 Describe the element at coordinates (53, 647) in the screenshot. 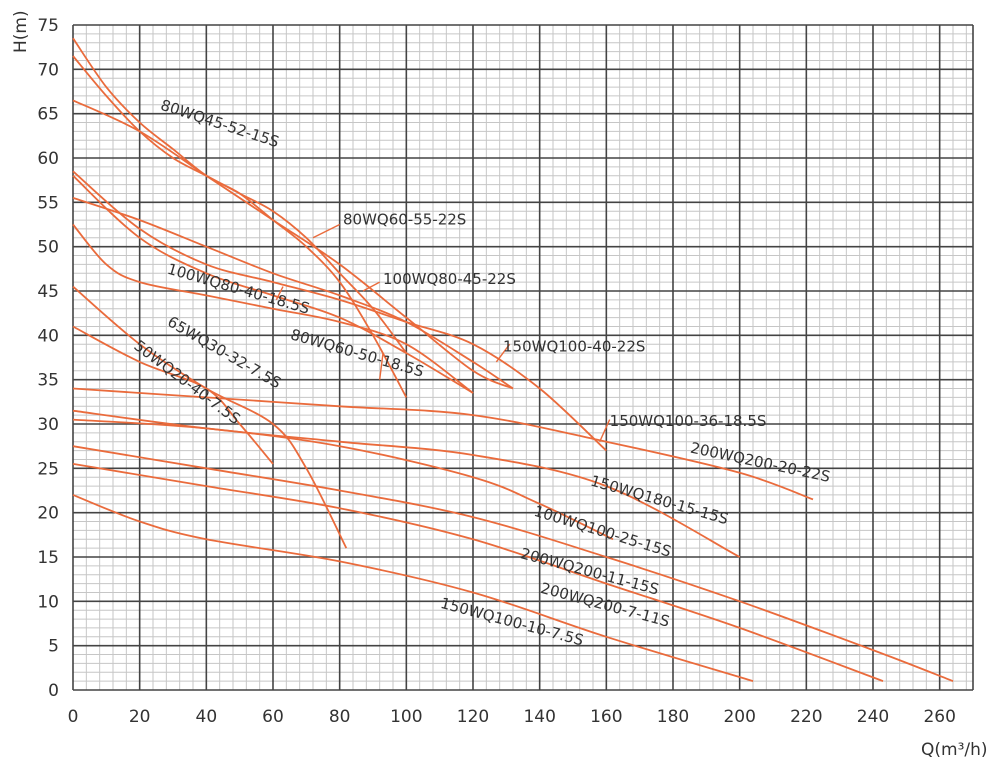

I see `y-tick-label: 5` at that location.